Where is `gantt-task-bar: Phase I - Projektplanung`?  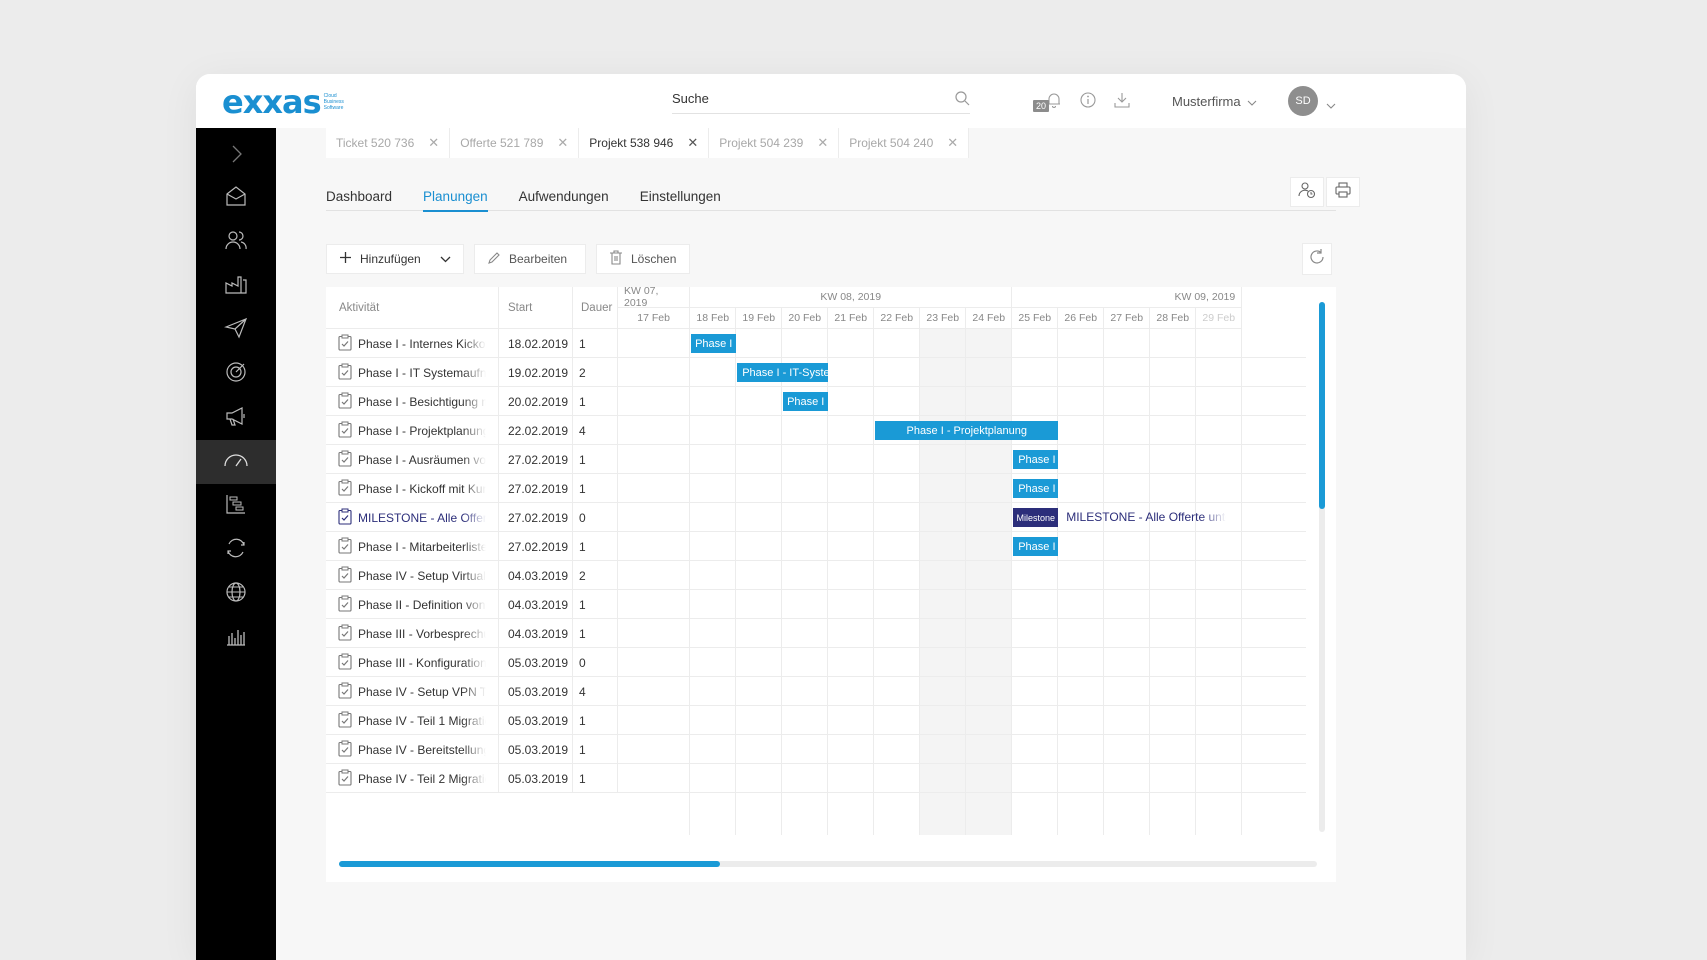
gantt-task-bar: Phase I - Projektplanung is located at coordinates (967, 430).